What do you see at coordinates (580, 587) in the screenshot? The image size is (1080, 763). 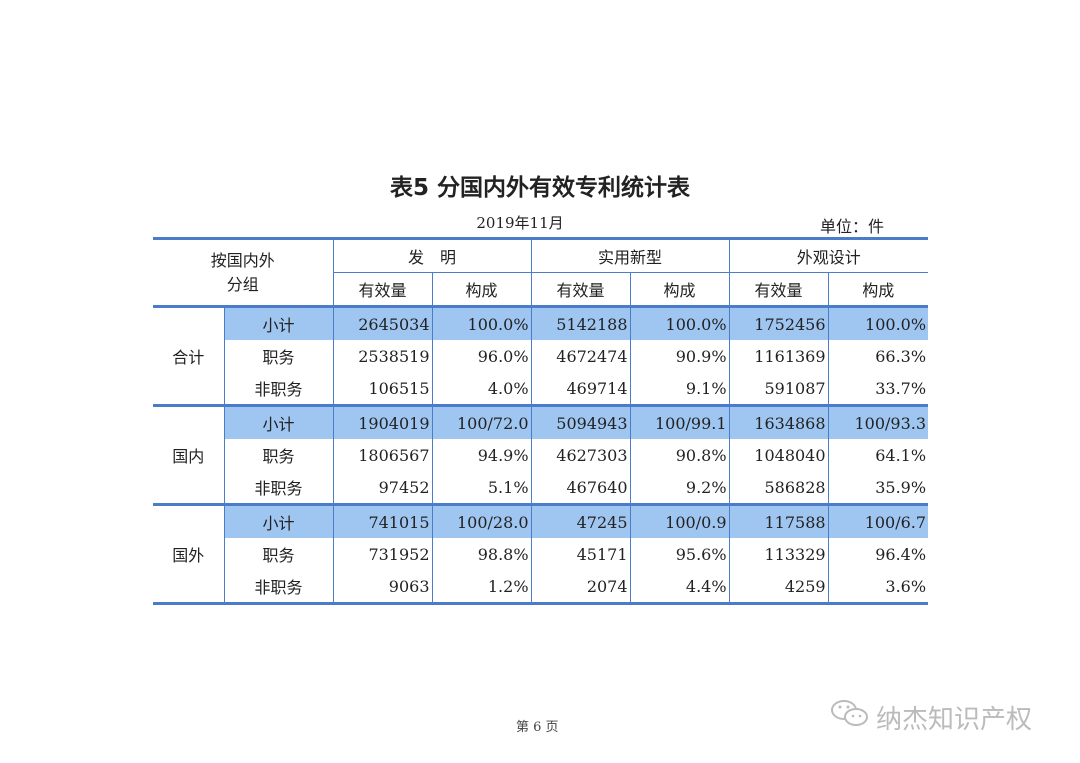 I see `count-cell: 2074` at bounding box center [580, 587].